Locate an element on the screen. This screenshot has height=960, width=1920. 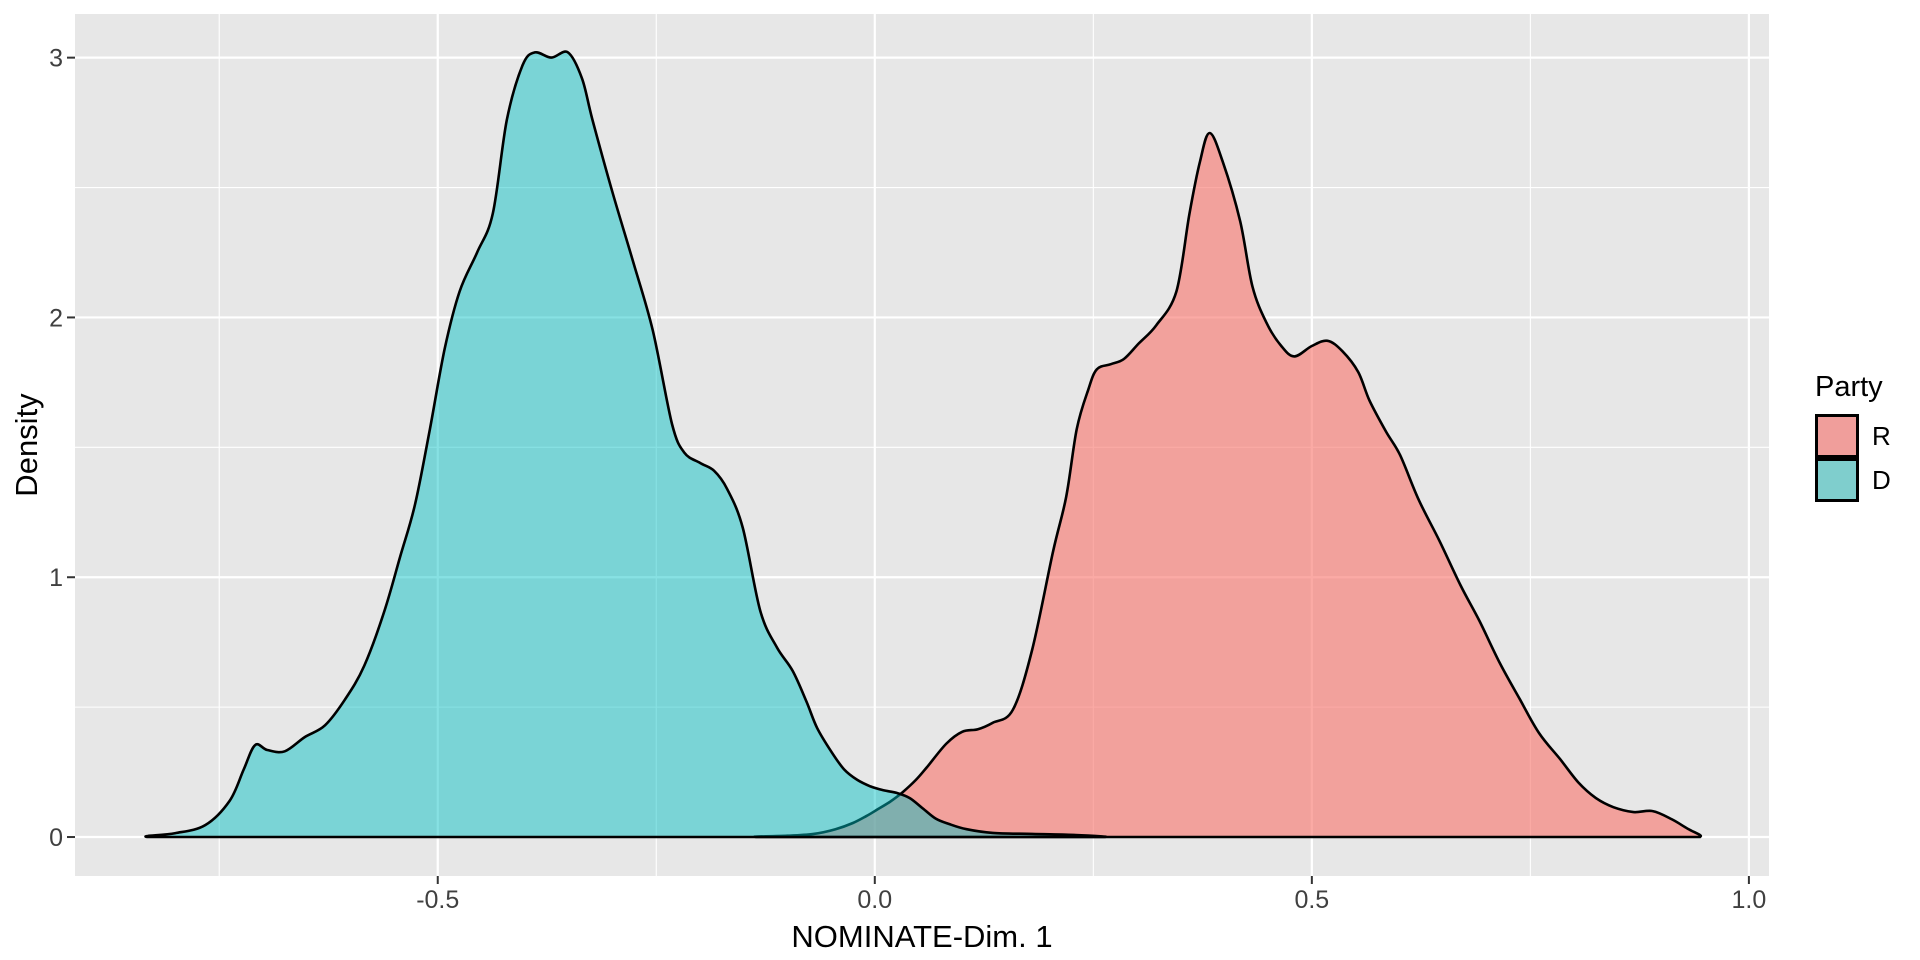
legend-label-d: D is located at coordinates (1881, 479).